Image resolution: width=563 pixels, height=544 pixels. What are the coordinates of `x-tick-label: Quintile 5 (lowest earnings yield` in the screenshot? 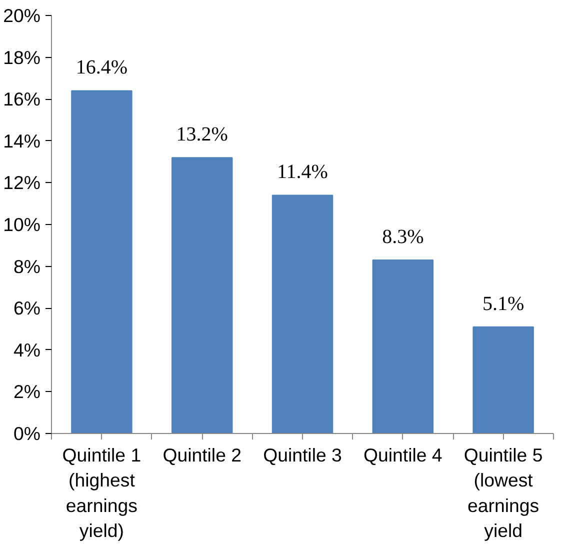 It's located at (503, 493).